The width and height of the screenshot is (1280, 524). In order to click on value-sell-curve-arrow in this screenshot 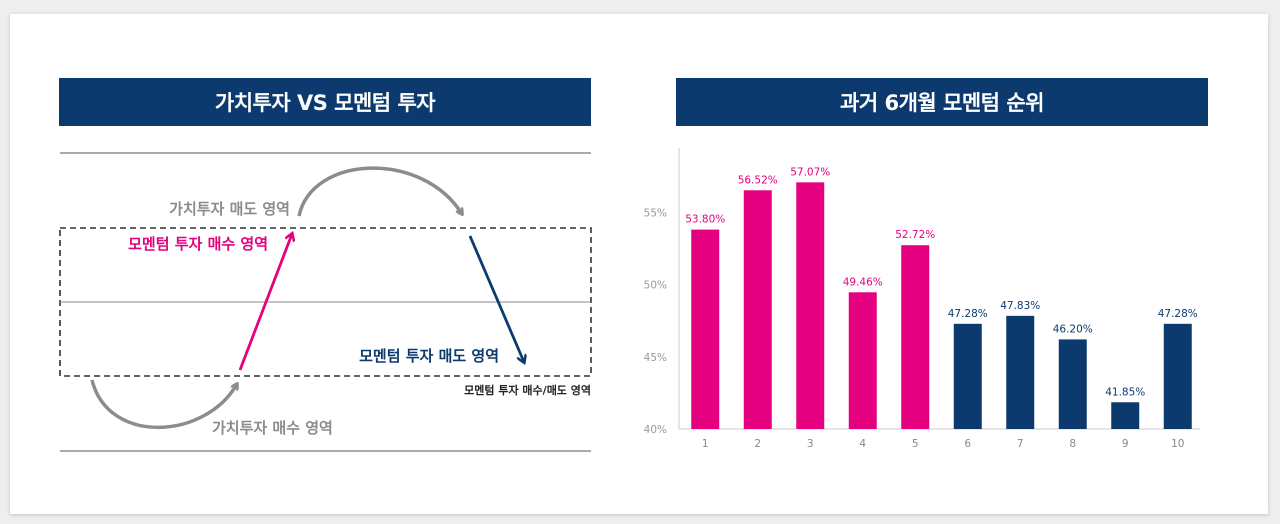, I will do `click(379, 191)`.